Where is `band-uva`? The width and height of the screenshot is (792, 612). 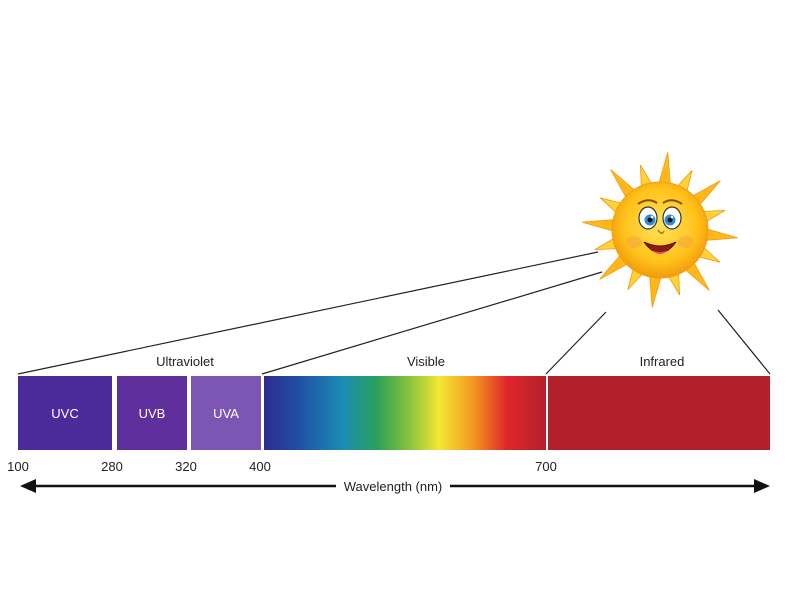
band-uva is located at coordinates (226, 413).